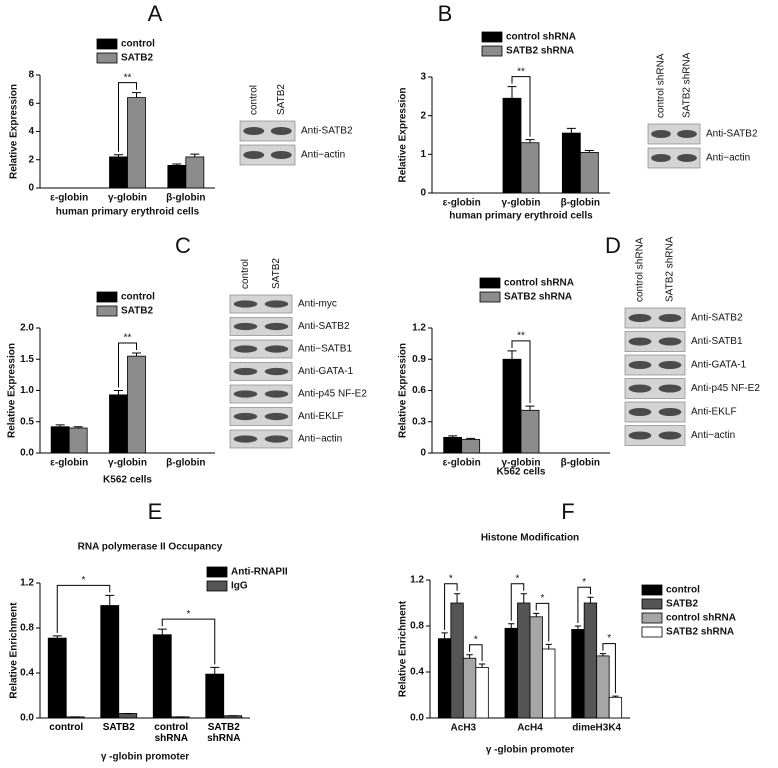 The height and width of the screenshot is (768, 778). Describe the element at coordinates (682, 604) in the screenshot. I see `legend-label: SATB2` at that location.